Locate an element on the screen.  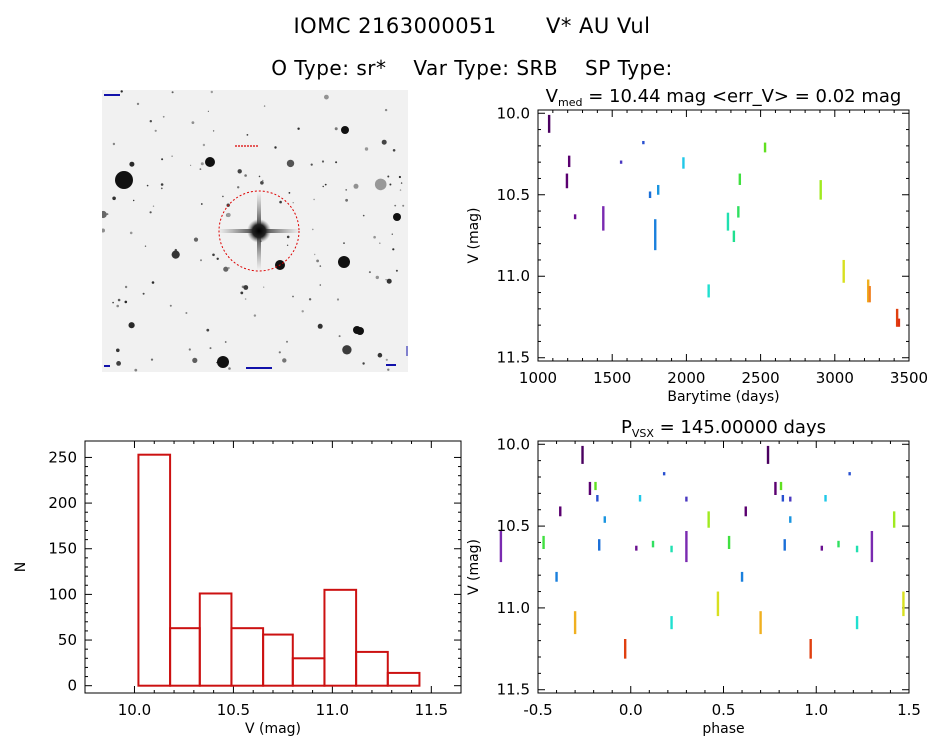
y-tick-label: 250 is located at coordinates (62, 457).